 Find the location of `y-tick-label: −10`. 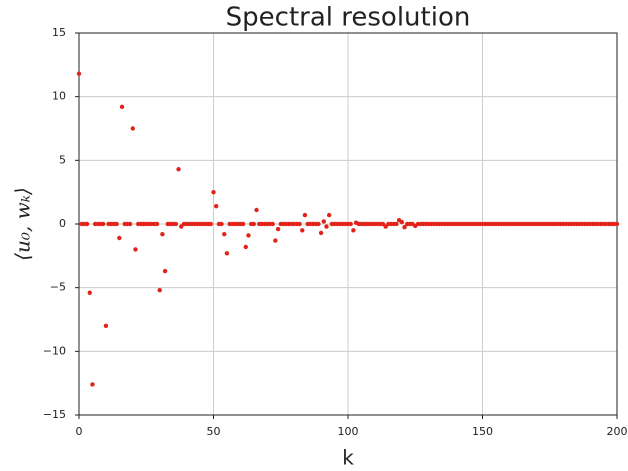

y-tick-label: −10 is located at coordinates (54, 350).